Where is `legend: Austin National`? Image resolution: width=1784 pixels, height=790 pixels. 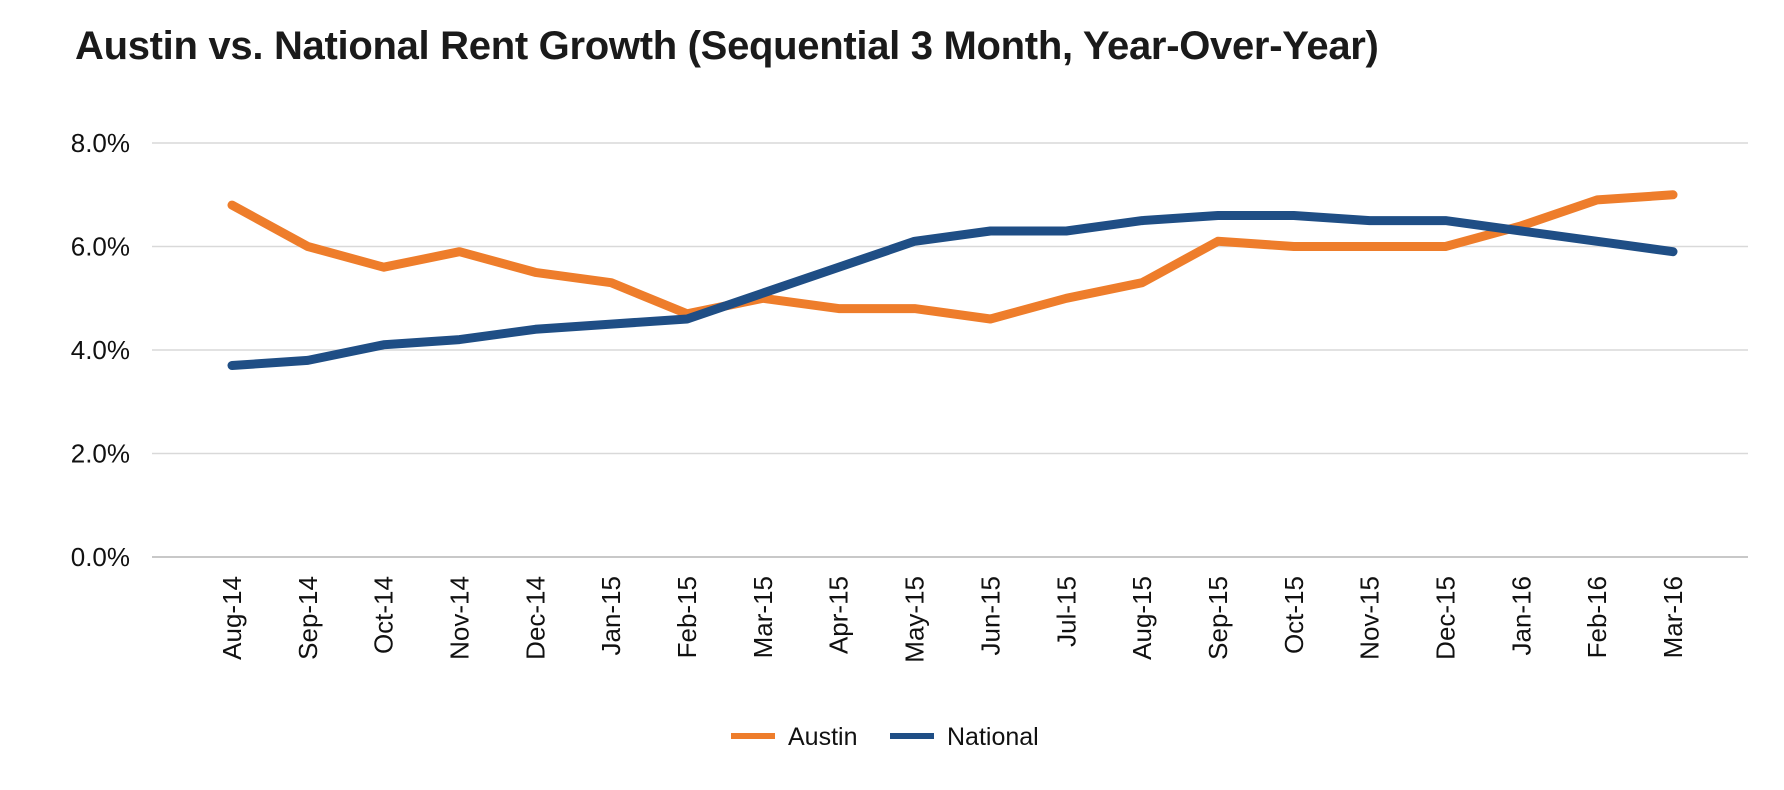 legend: Austin National is located at coordinates (885, 737).